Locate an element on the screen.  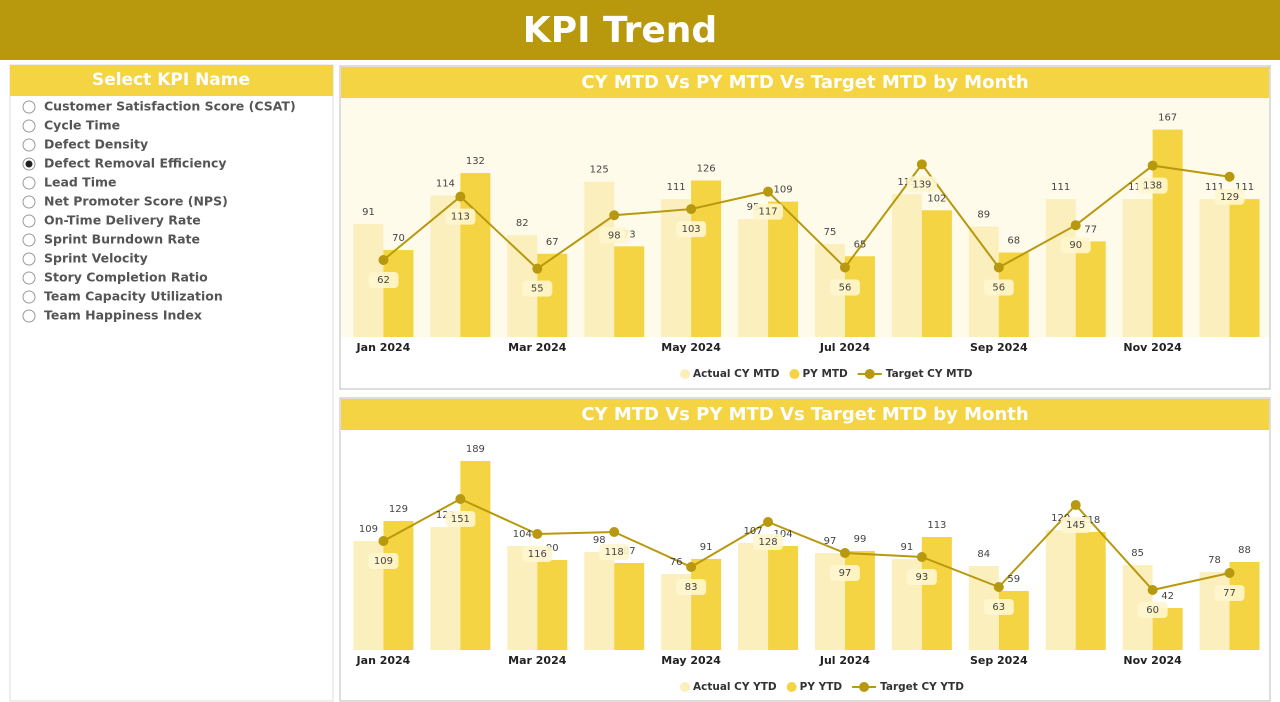
slicer-item: Customer Satisfaction Score (CSAT) is located at coordinates (170, 106).